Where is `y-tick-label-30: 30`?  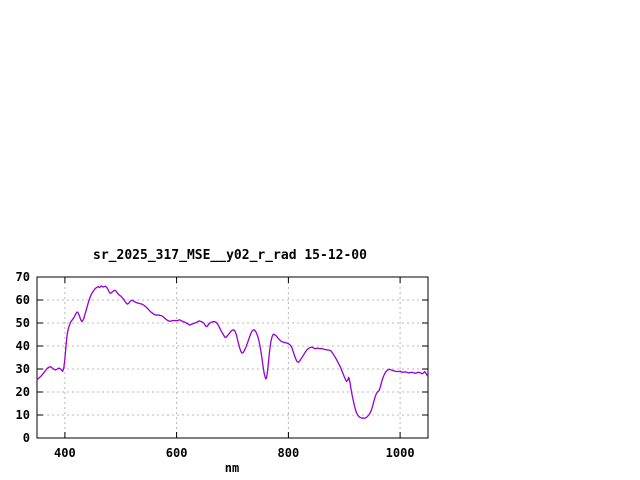
y-tick-label-30: 30 is located at coordinates (23, 369).